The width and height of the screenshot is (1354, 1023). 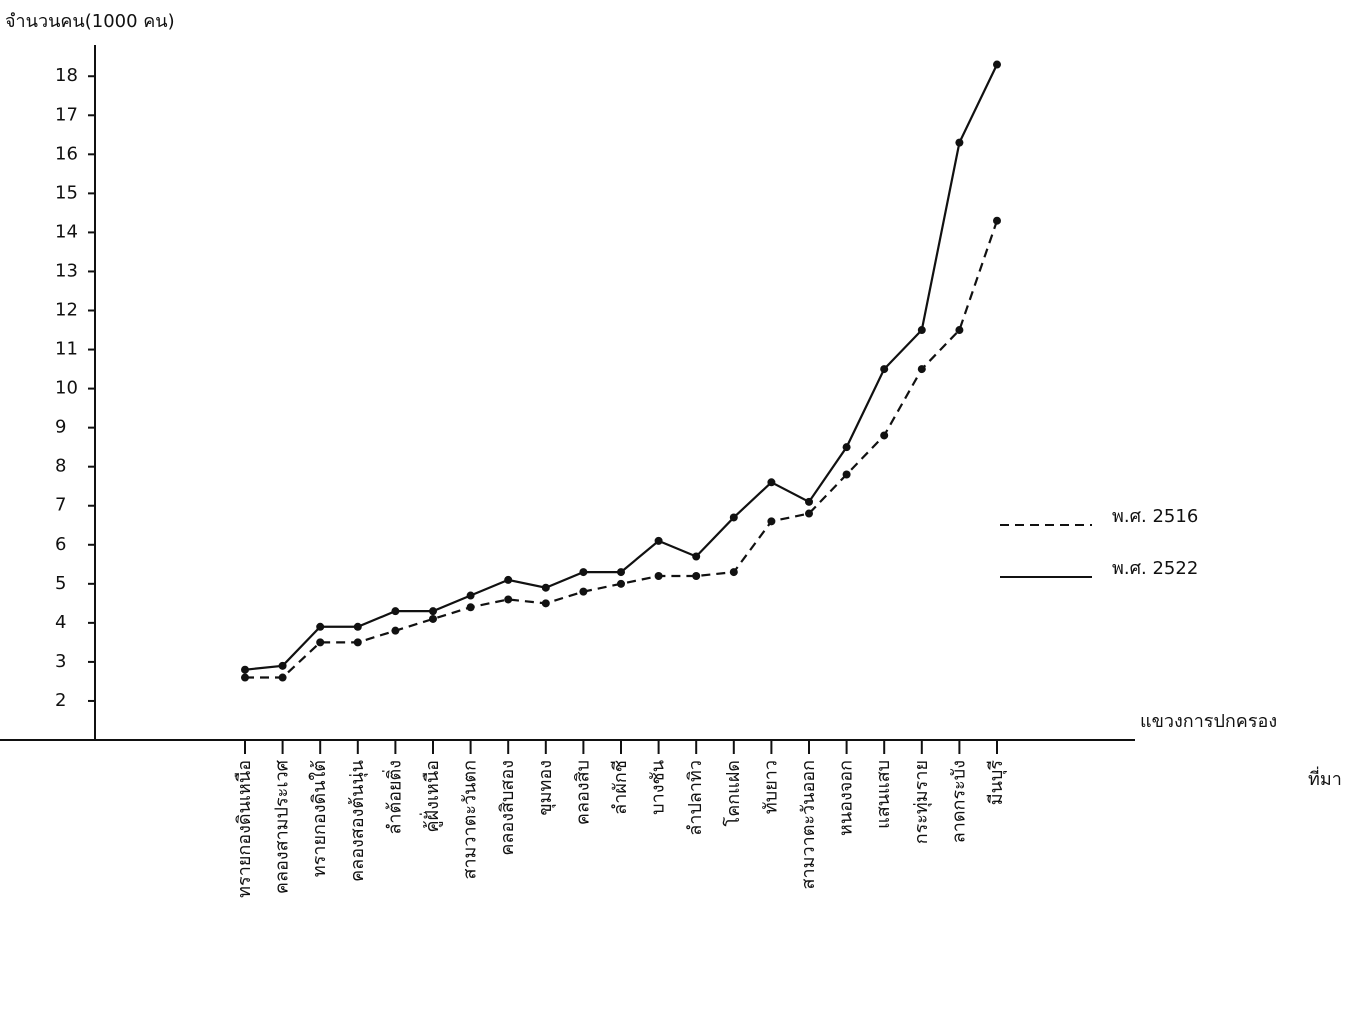 What do you see at coordinates (733, 793) in the screenshot?
I see `x-tick-label: โคกแฝด` at bounding box center [733, 793].